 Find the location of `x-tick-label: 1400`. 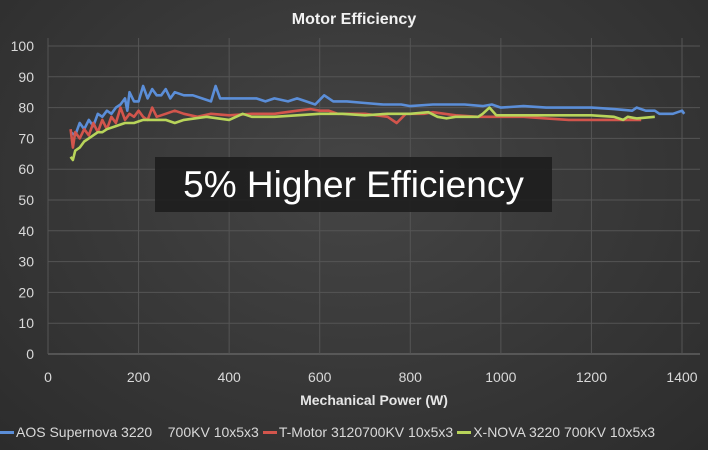

x-tick-label: 1400 is located at coordinates (681, 377).